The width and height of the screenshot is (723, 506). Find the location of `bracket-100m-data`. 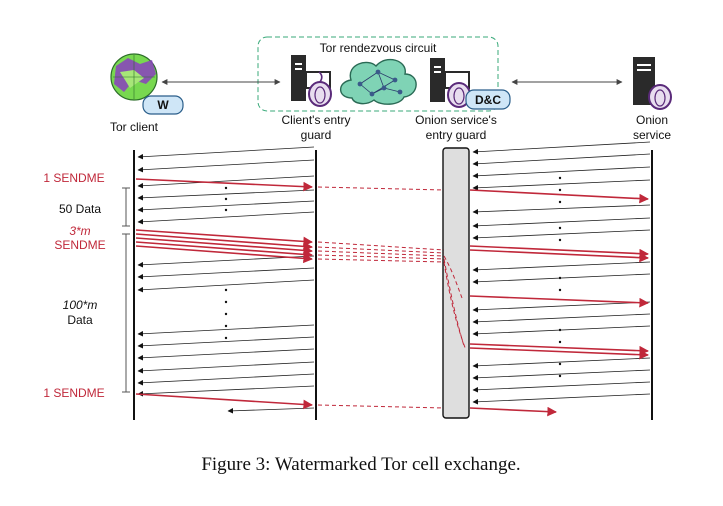

bracket-100m-data is located at coordinates (126, 313).